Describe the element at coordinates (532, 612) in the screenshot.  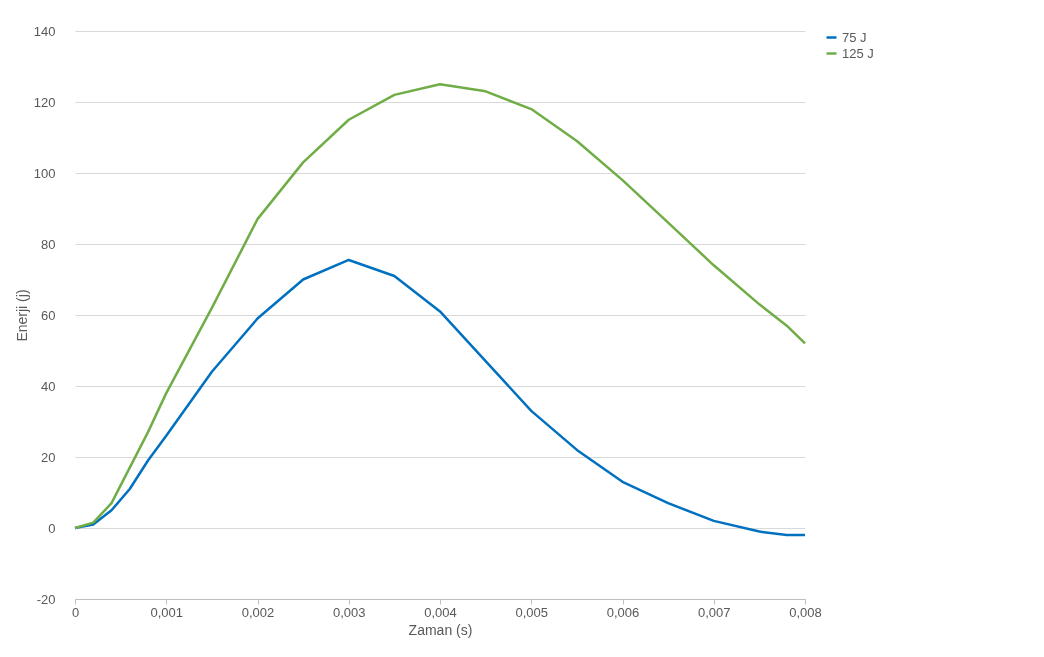
I see `x-tick-label: 0,005` at that location.